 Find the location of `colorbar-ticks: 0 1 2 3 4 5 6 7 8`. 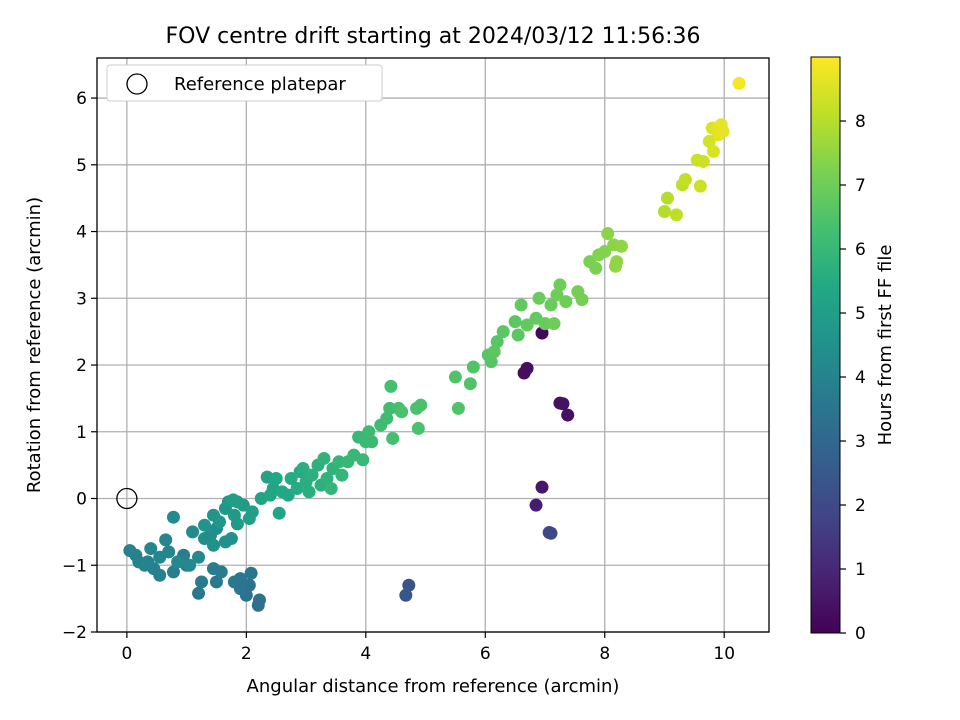

colorbar-ticks: 0 1 2 3 4 5 6 7 8 is located at coordinates (853, 378).